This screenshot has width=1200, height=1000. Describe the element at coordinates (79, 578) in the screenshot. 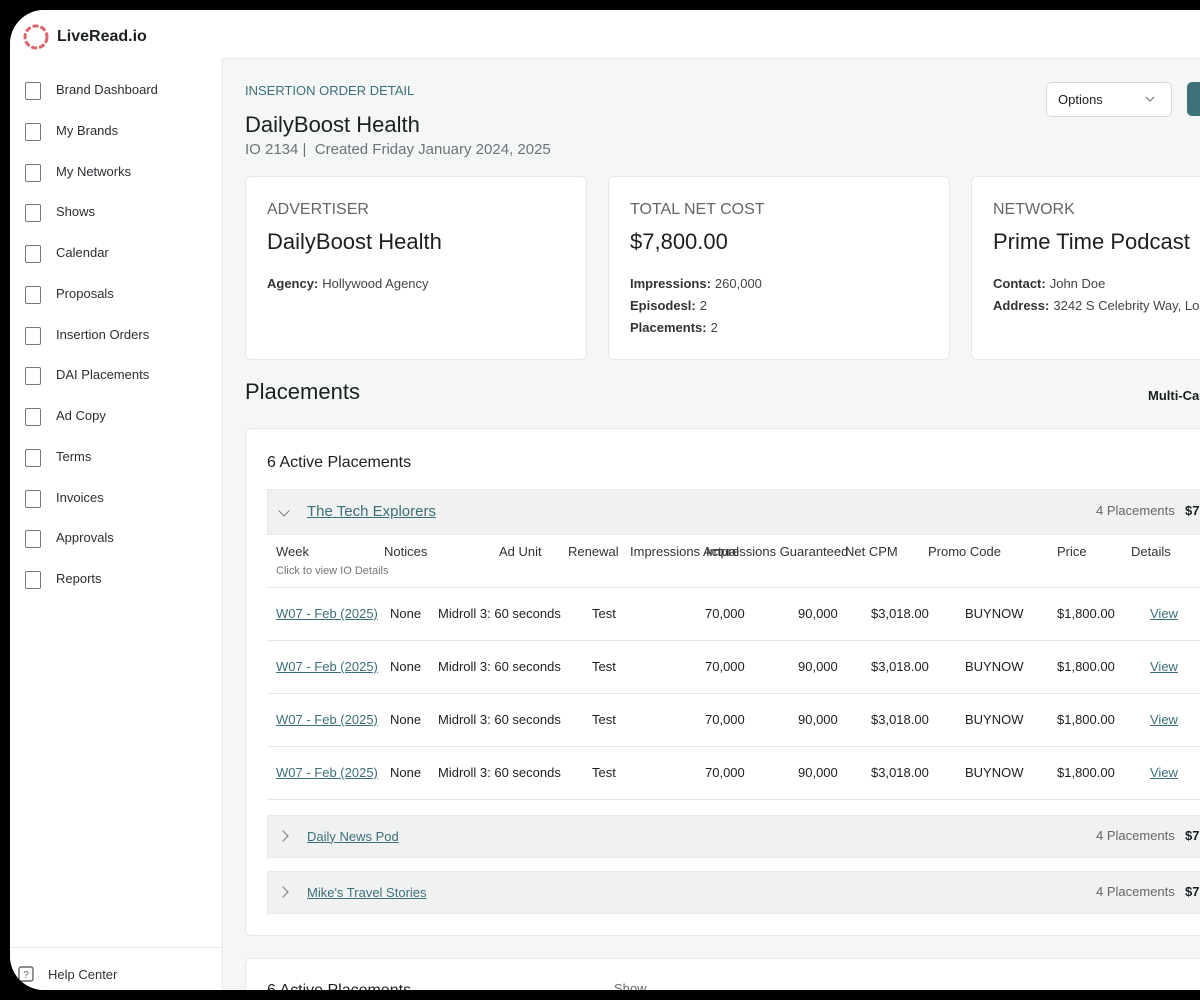

I see `nav-item: Reports` at that location.